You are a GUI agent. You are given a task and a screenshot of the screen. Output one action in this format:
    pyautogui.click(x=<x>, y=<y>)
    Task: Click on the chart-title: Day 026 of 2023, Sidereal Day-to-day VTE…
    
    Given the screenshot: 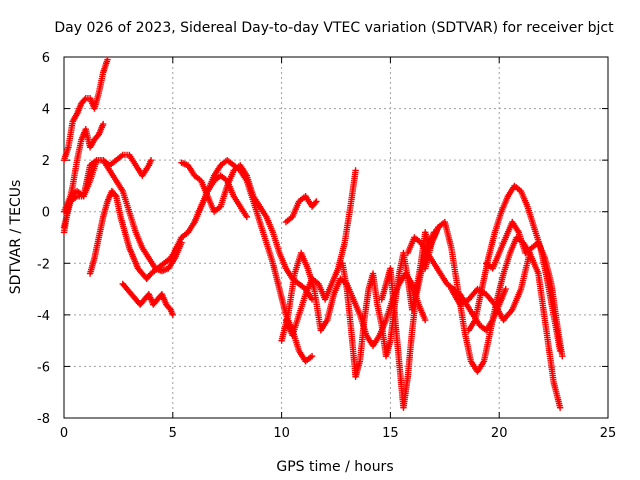 What is the action you would take?
    pyautogui.click(x=334, y=28)
    